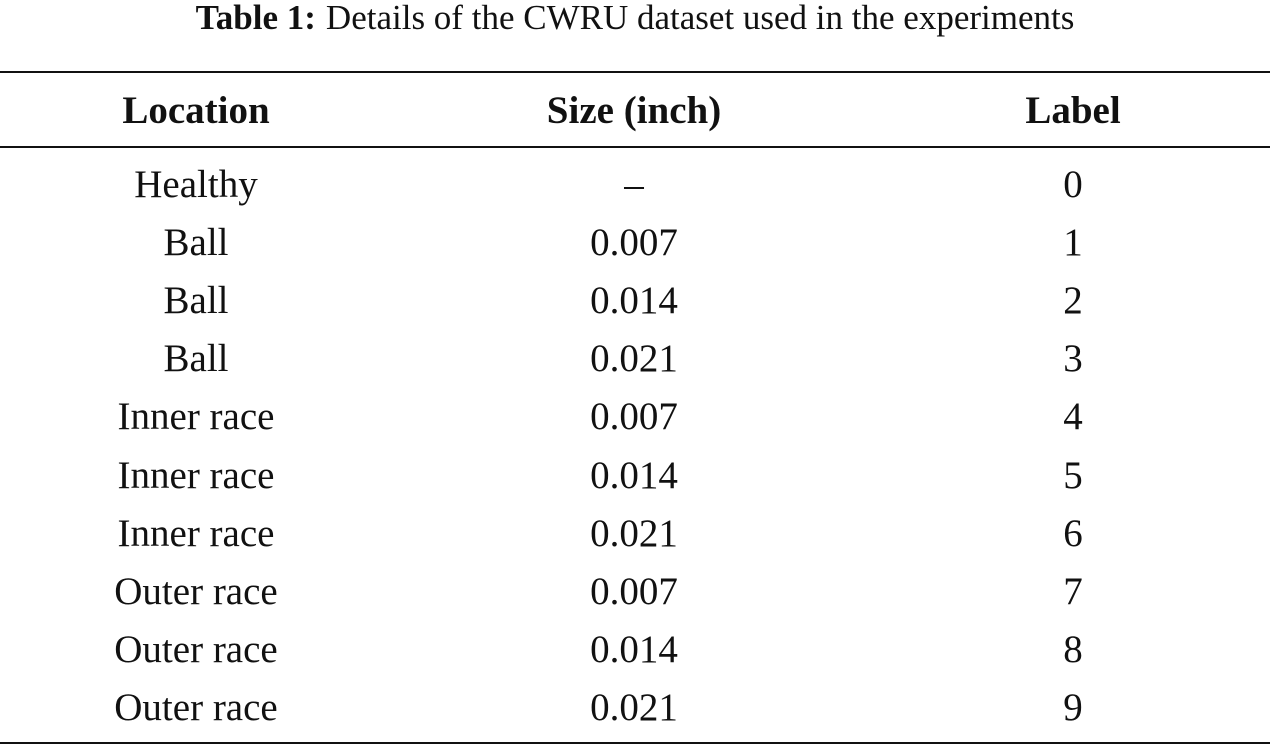 This screenshot has height=745, width=1270. What do you see at coordinates (1073, 707) in the screenshot?
I see `table-cell: 9` at bounding box center [1073, 707].